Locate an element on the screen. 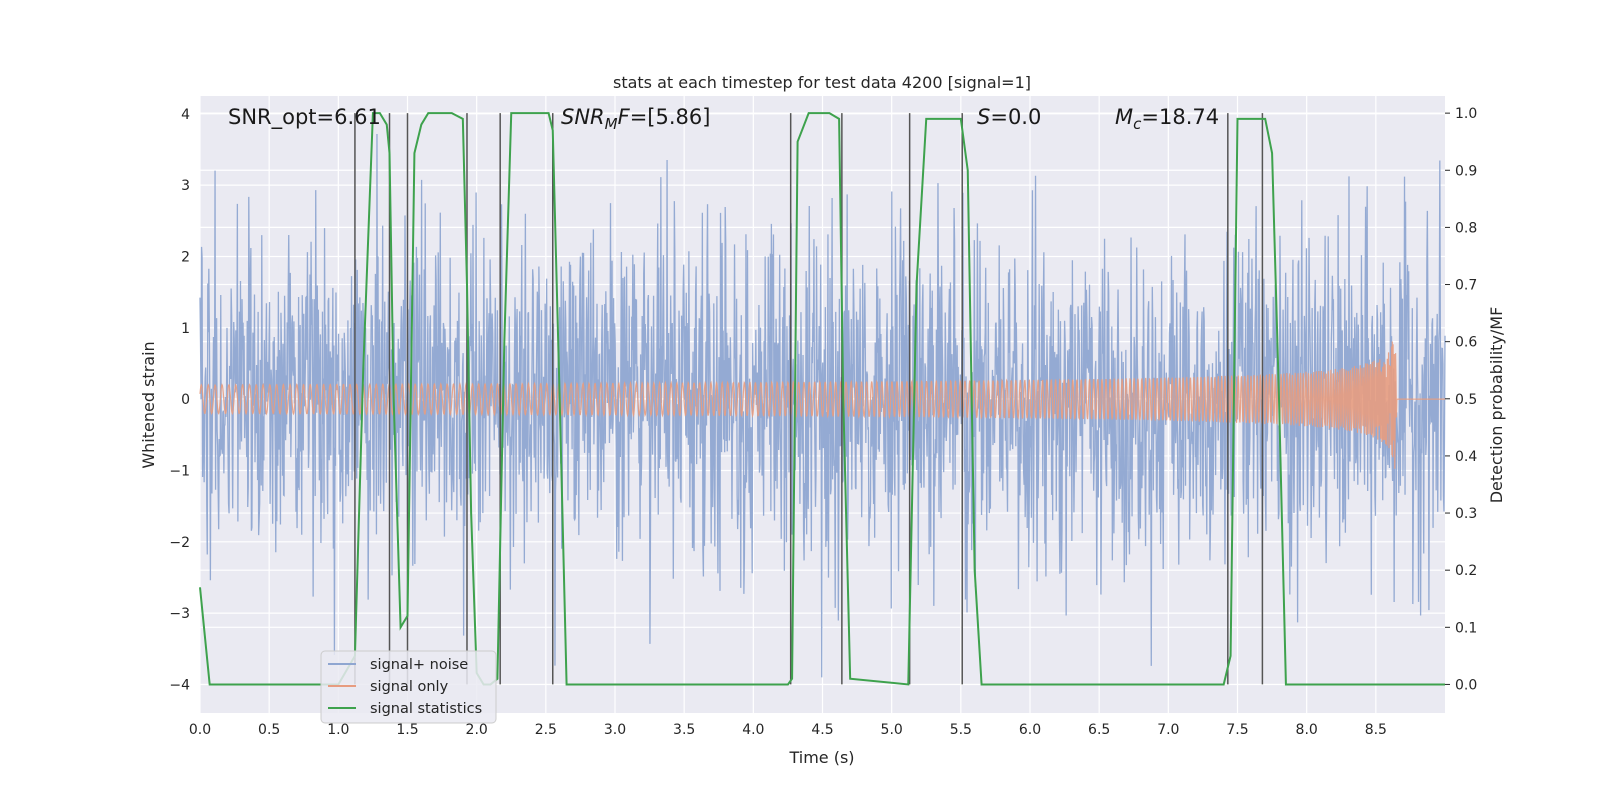 This screenshot has width=1600, height=800. y-right-tick-label: 0.6 is located at coordinates (1466, 343).